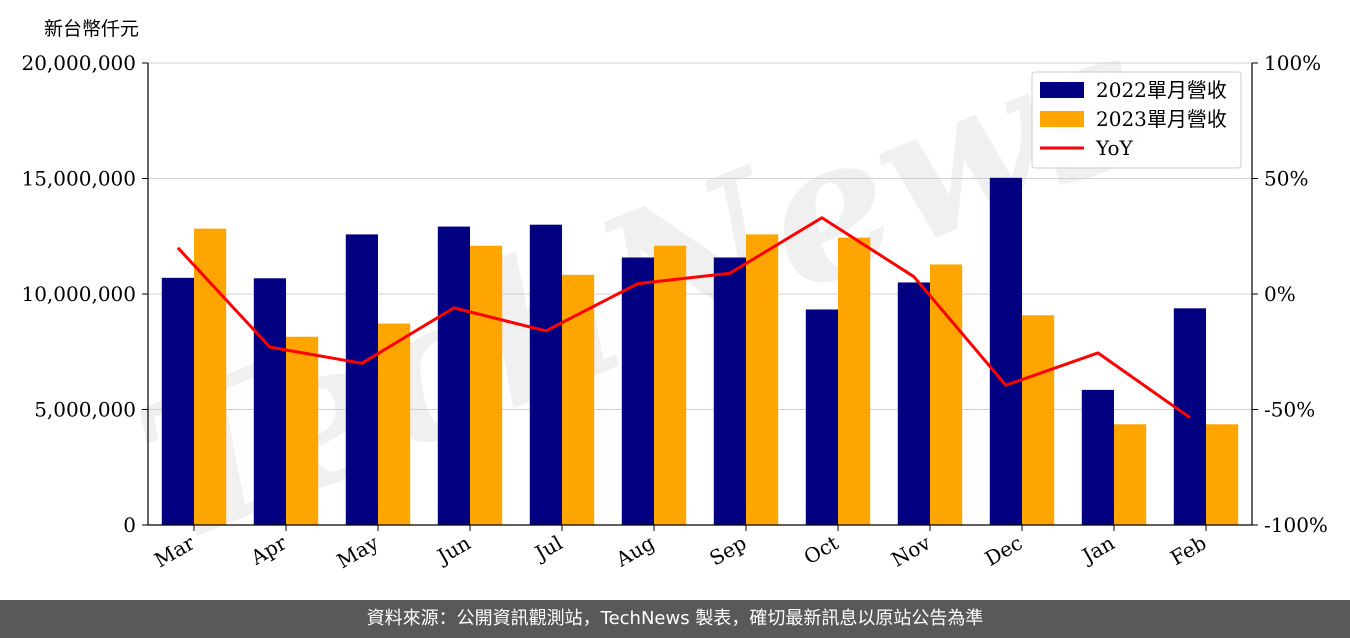 This screenshot has width=1350, height=638. I want to click on legend-label: 2023單月營收, so click(1161, 119).